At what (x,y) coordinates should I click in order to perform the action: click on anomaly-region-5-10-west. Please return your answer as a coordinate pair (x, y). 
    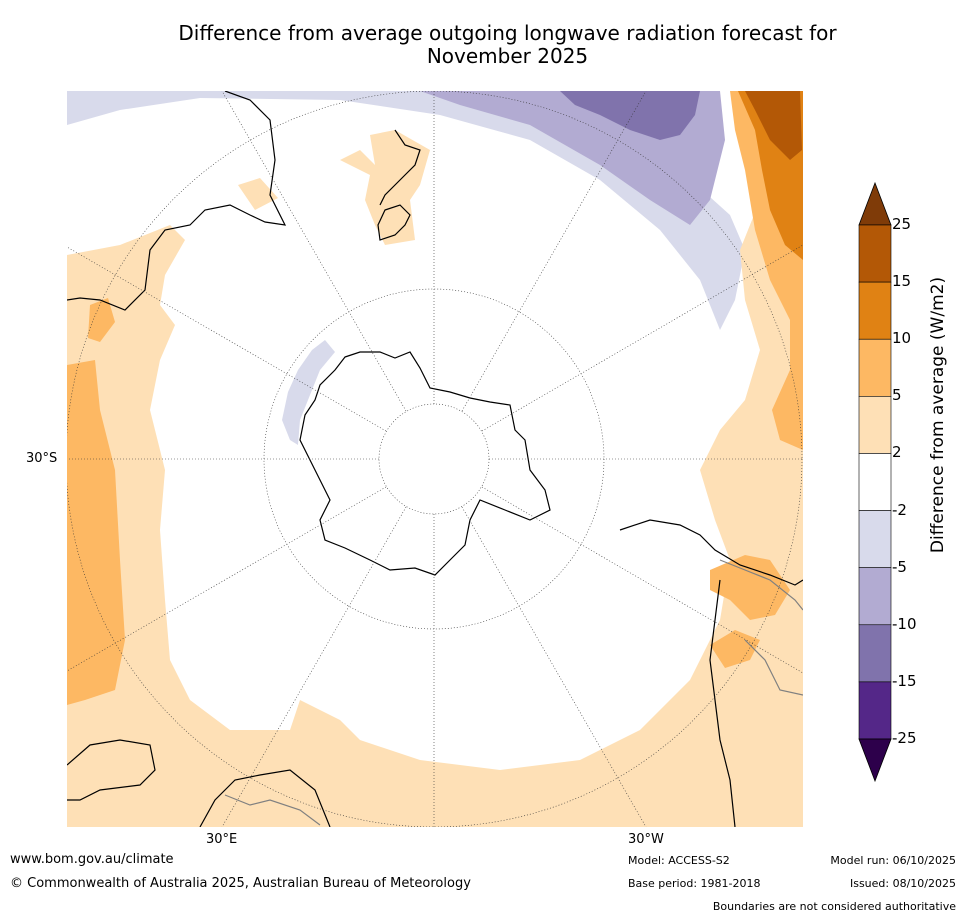
    Looking at the image, I should click on (96, 532).